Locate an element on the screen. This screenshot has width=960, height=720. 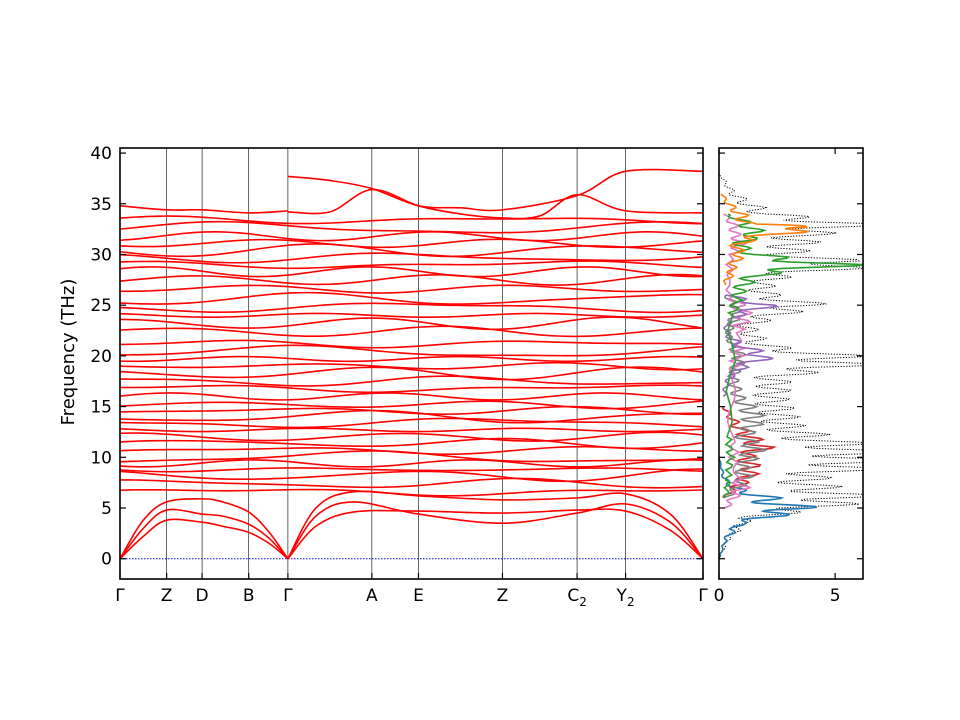
dos-lines is located at coordinates (791, 366).